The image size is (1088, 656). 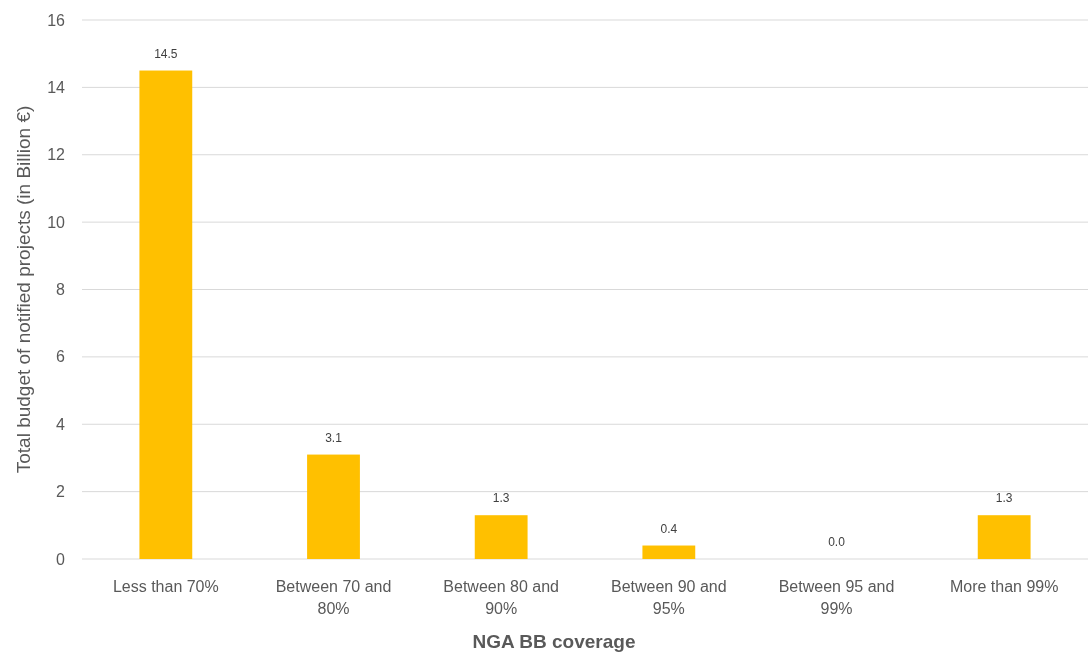 I want to click on x-tick-label: Between 70 and 80%, so click(x=333, y=597).